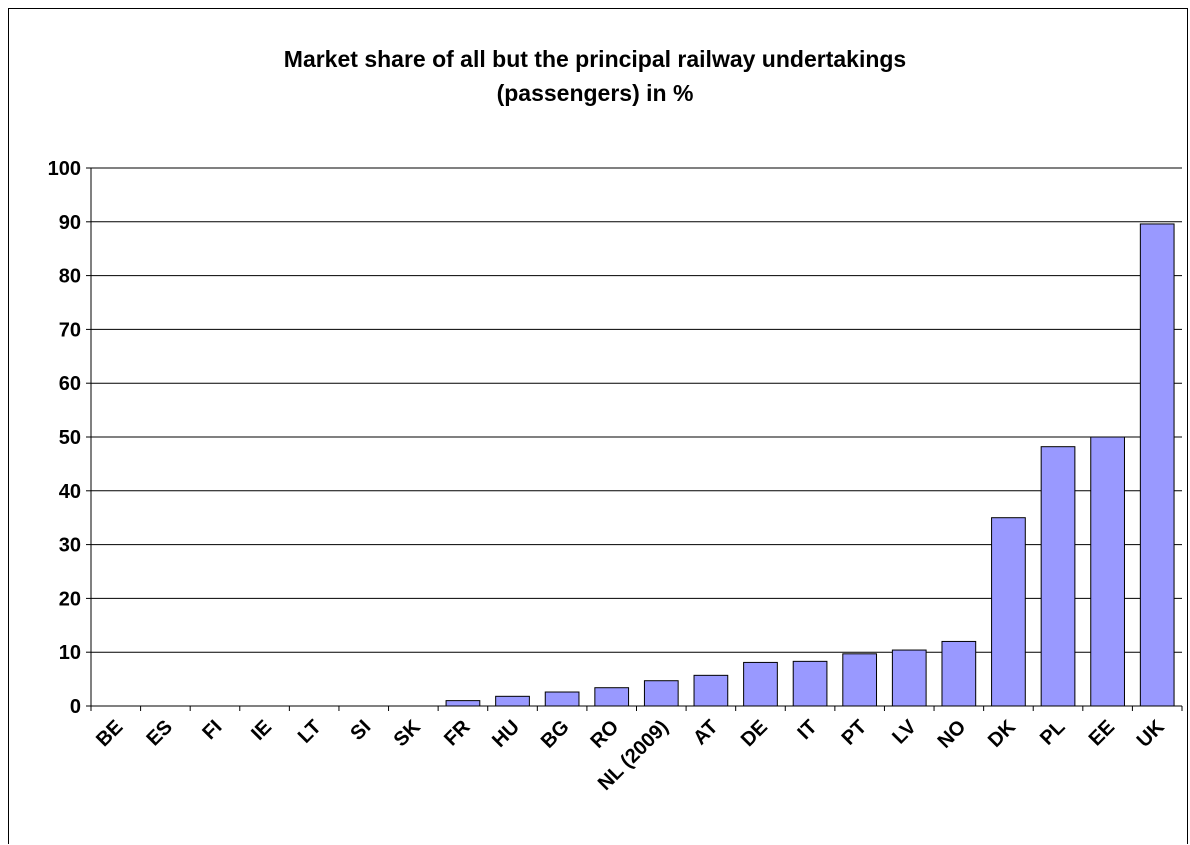  Describe the element at coordinates (661, 693) in the screenshot. I see `bar-nl-2009` at that location.